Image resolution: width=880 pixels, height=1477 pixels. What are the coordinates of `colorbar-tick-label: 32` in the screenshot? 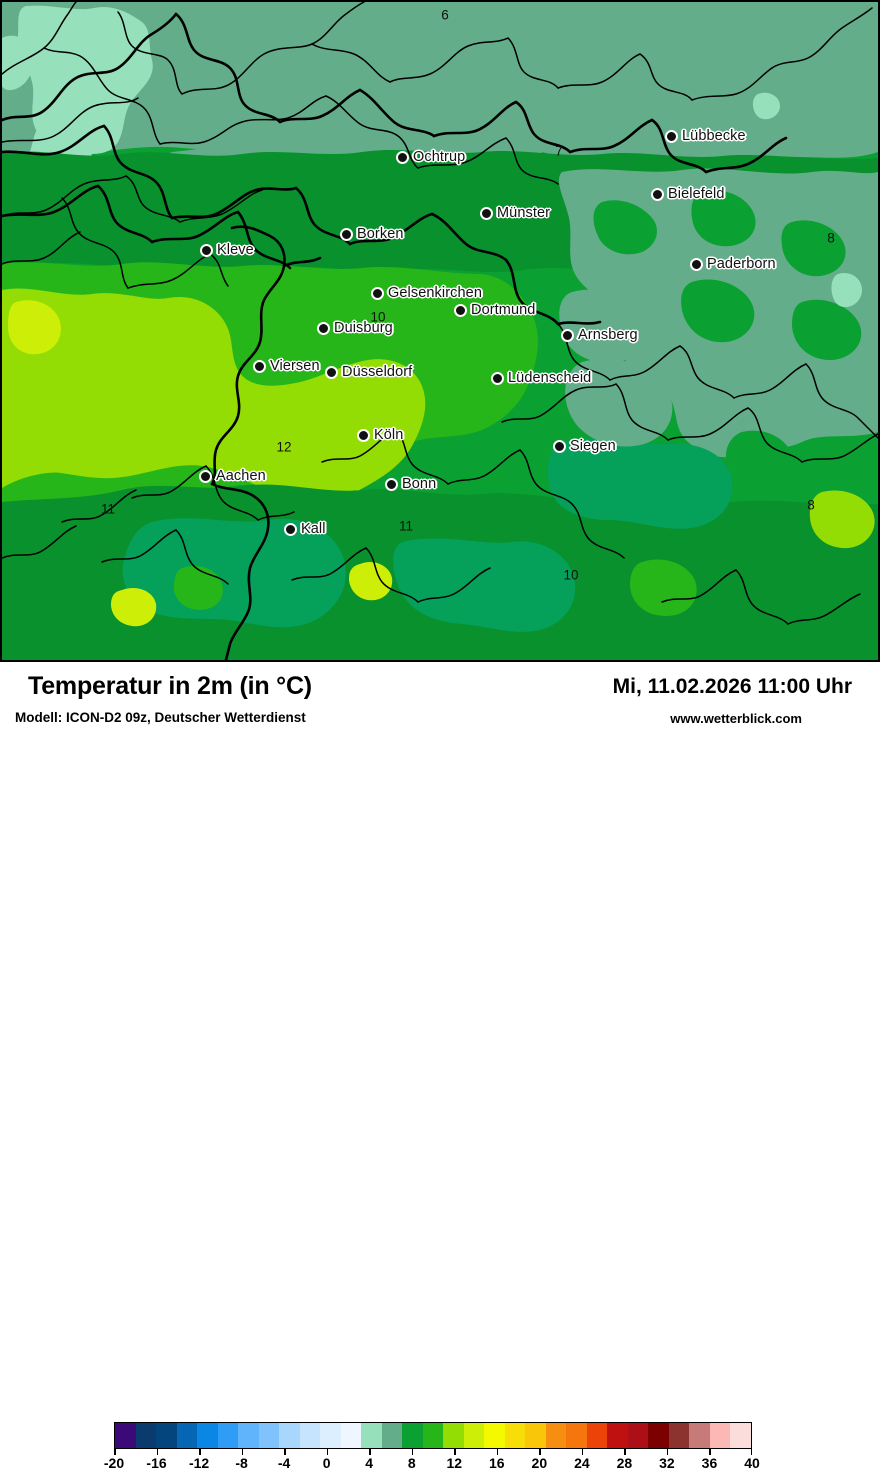 It's located at (667, 1463).